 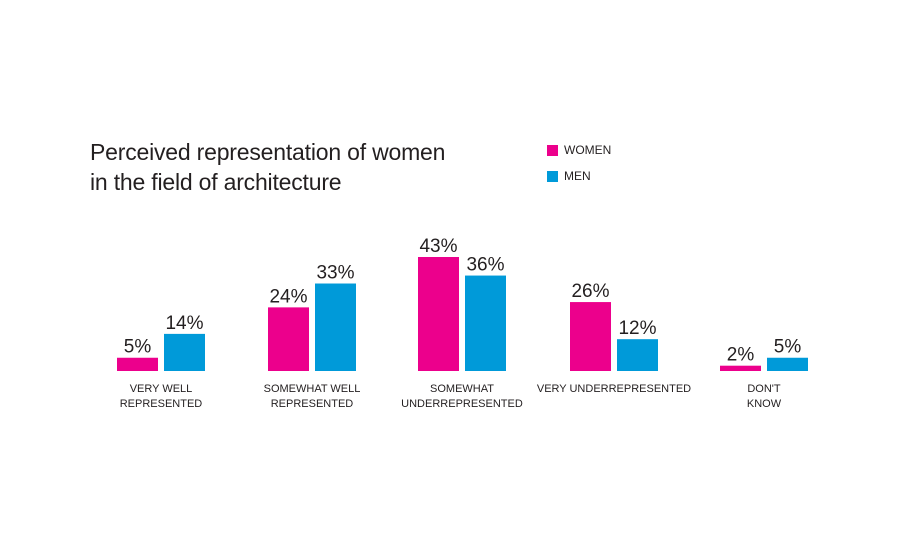 I want to click on data-label-men-0: 14%, so click(x=184, y=323).